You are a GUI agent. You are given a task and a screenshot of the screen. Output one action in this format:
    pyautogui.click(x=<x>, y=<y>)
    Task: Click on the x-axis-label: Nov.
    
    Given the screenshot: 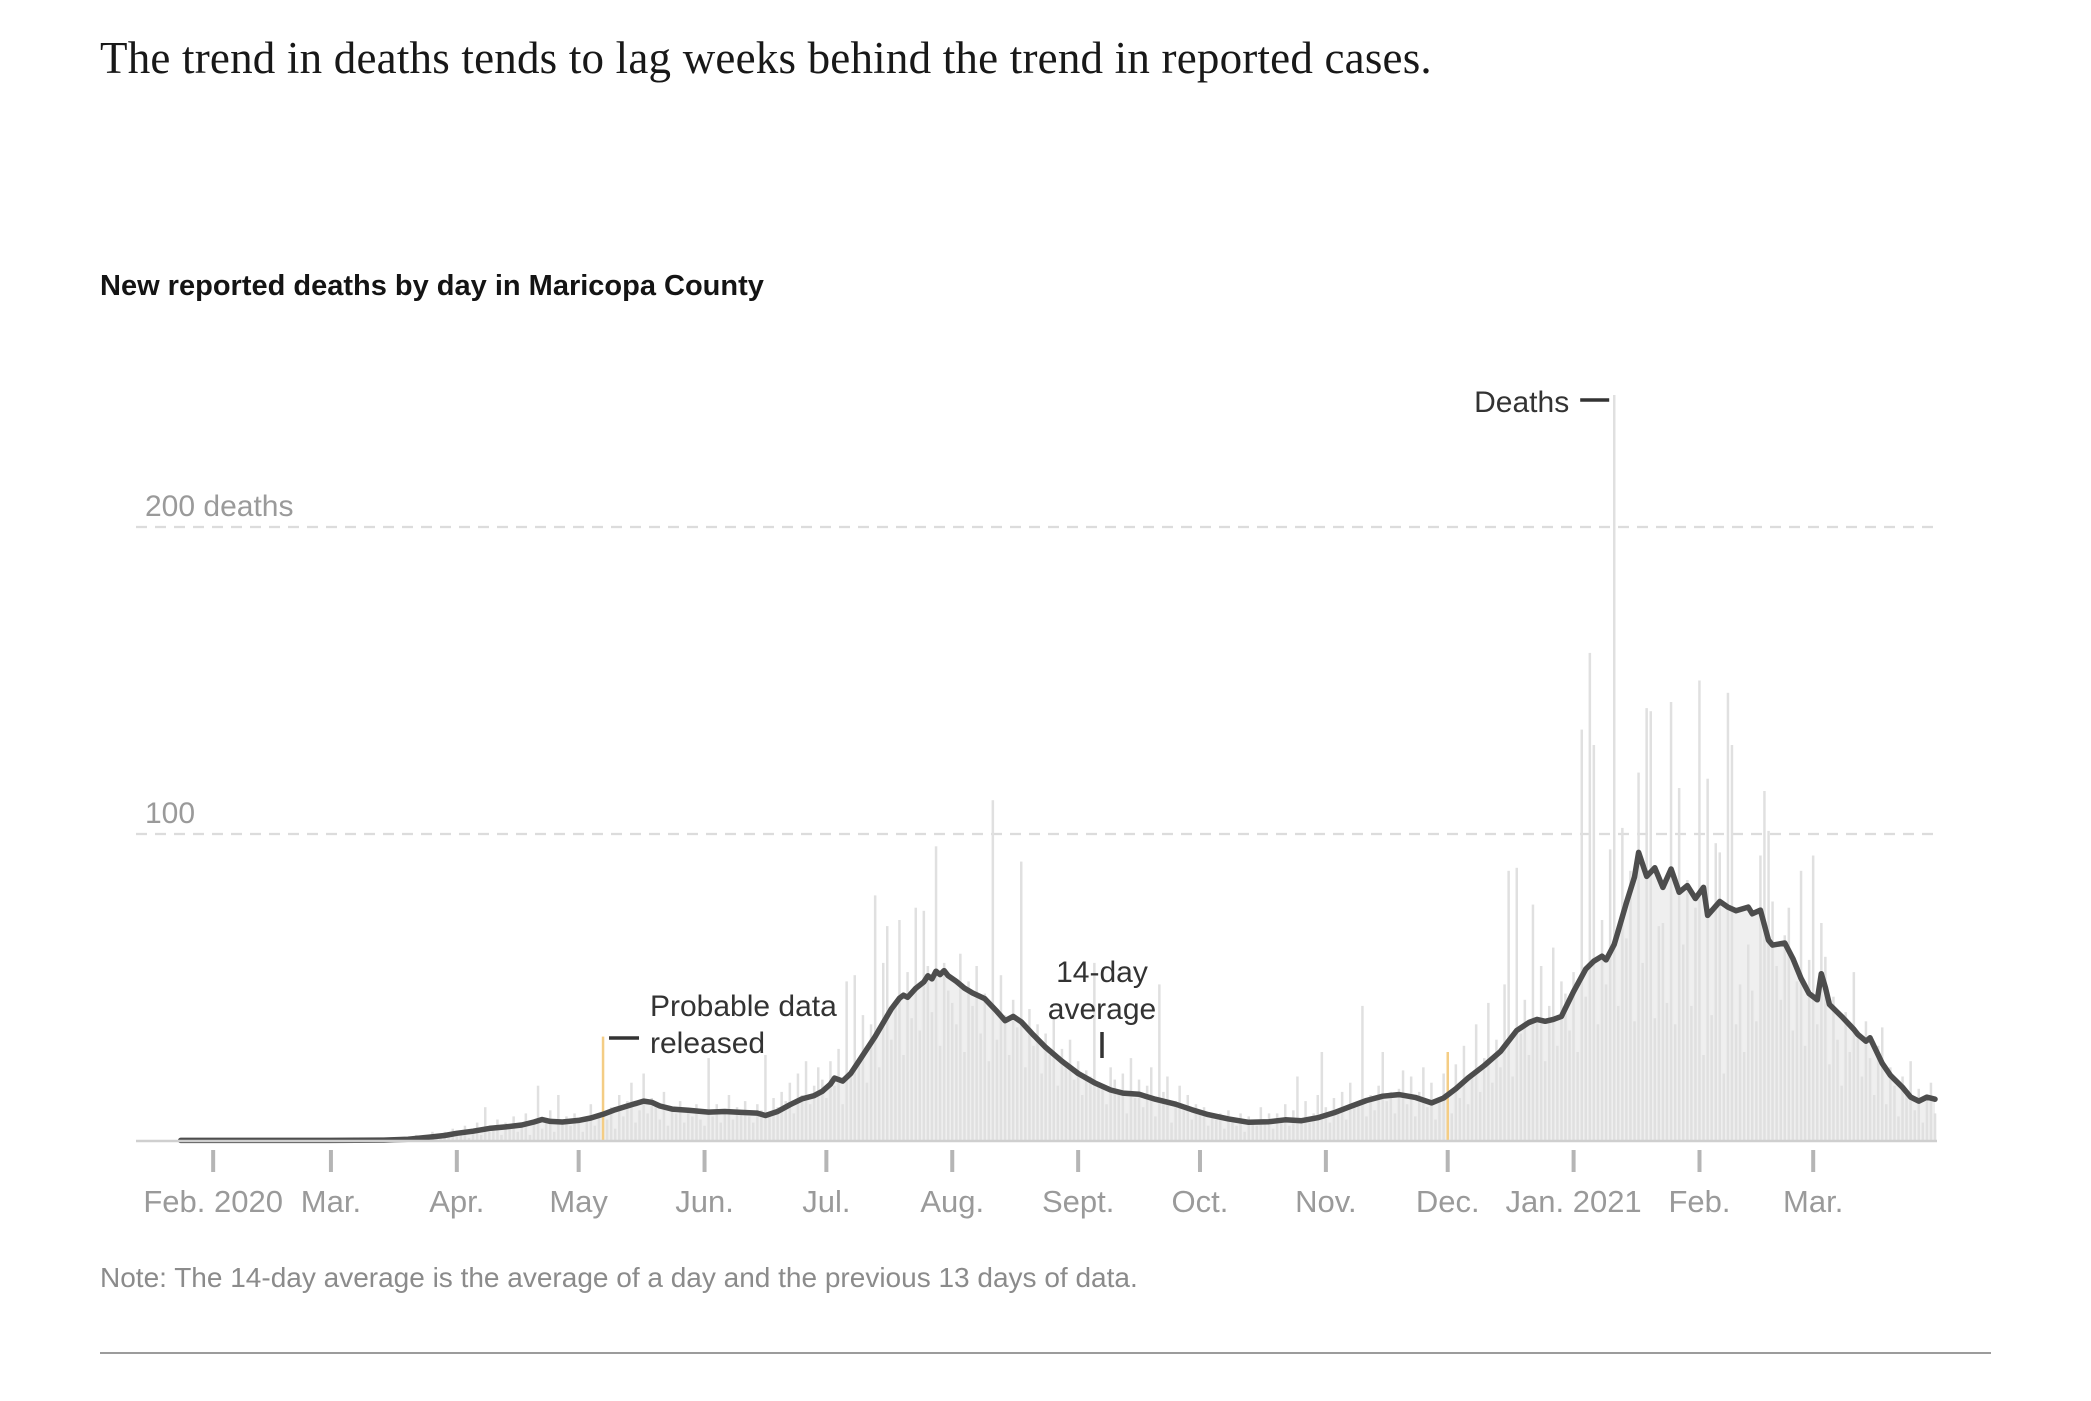 What is the action you would take?
    pyautogui.click(x=1325, y=1201)
    